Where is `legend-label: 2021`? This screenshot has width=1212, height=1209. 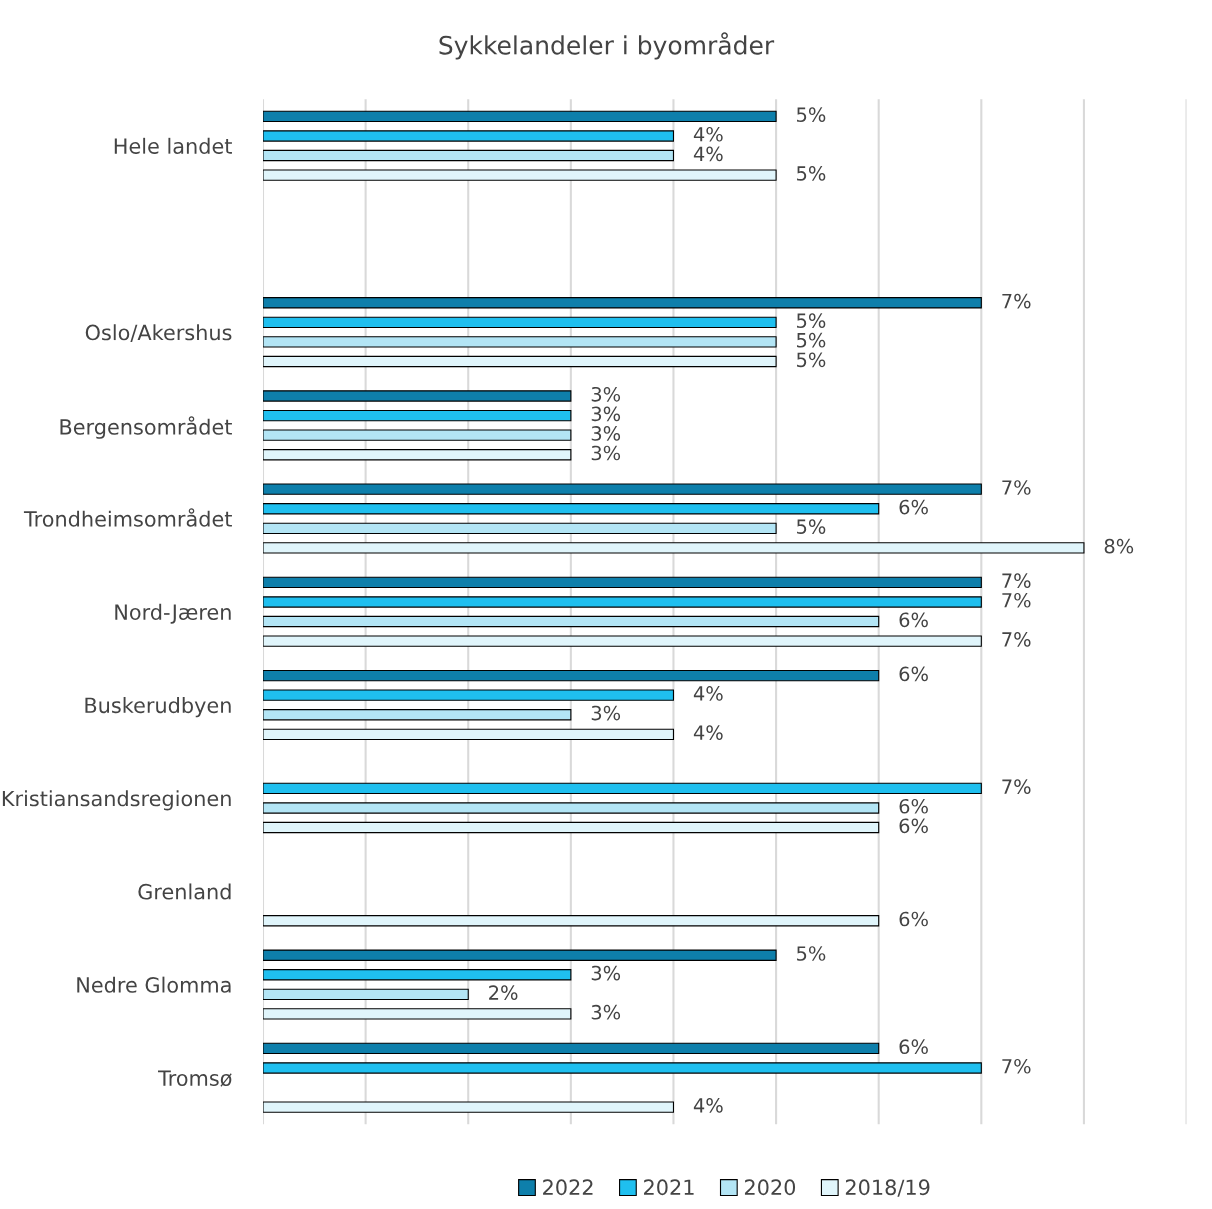
legend-label: 2021 is located at coordinates (669, 1187).